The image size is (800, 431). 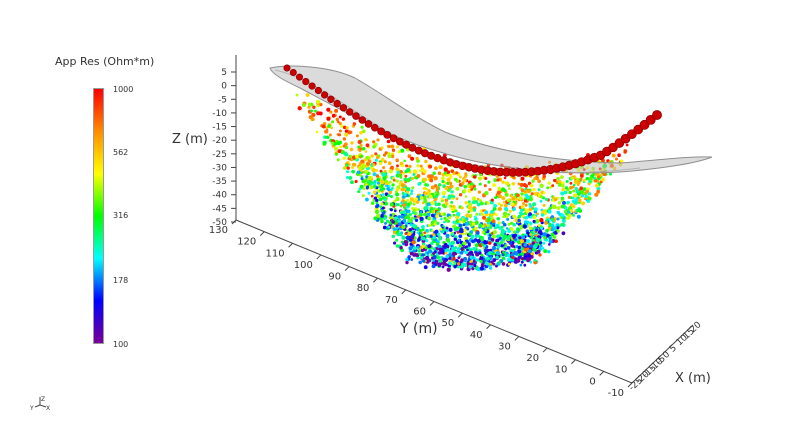 I want to click on y-tick-mark, so click(x=262, y=233).